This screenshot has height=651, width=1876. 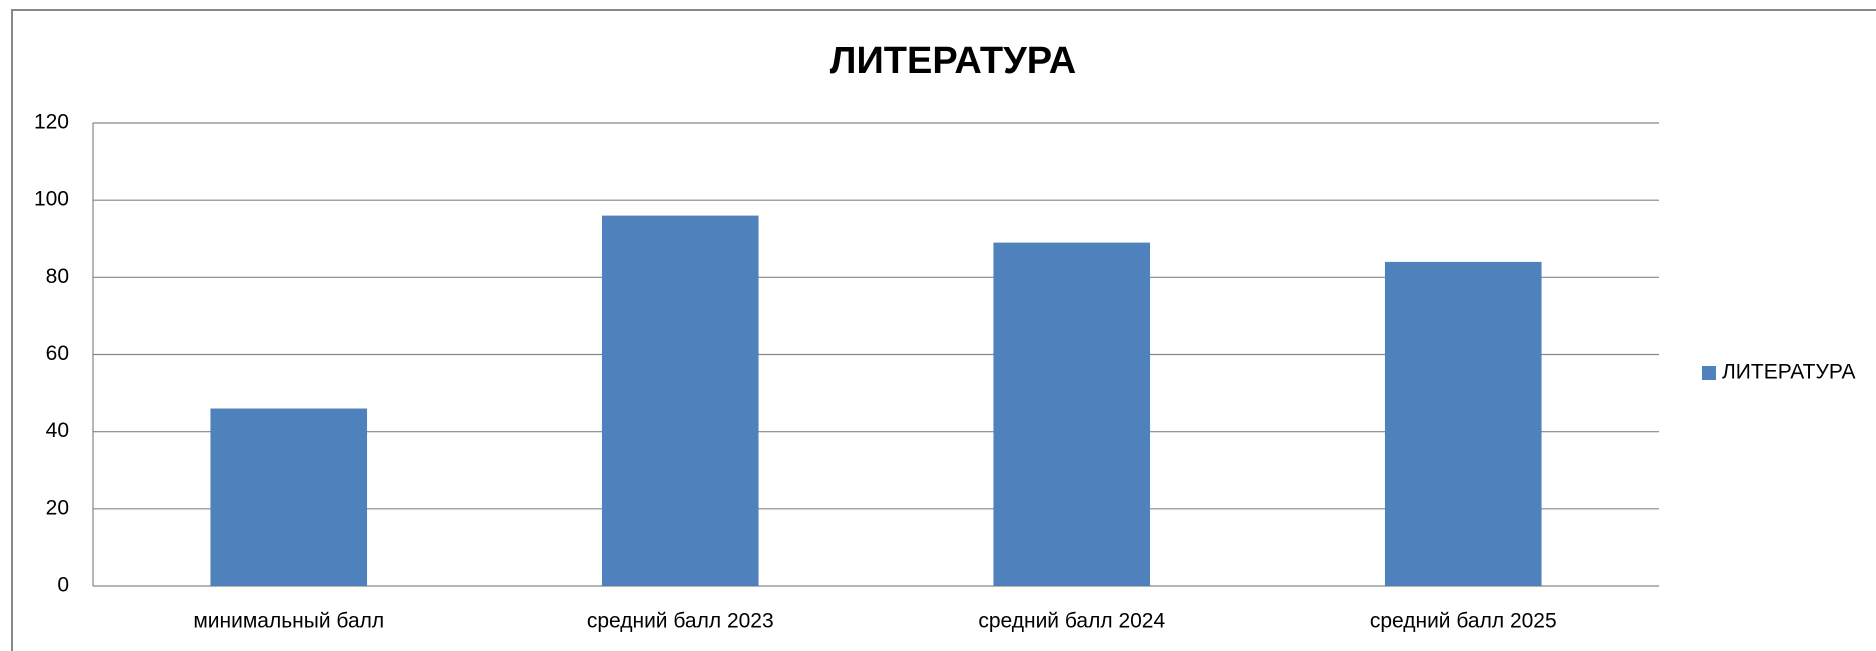 I want to click on y-tick-label: 60, so click(x=57, y=353).